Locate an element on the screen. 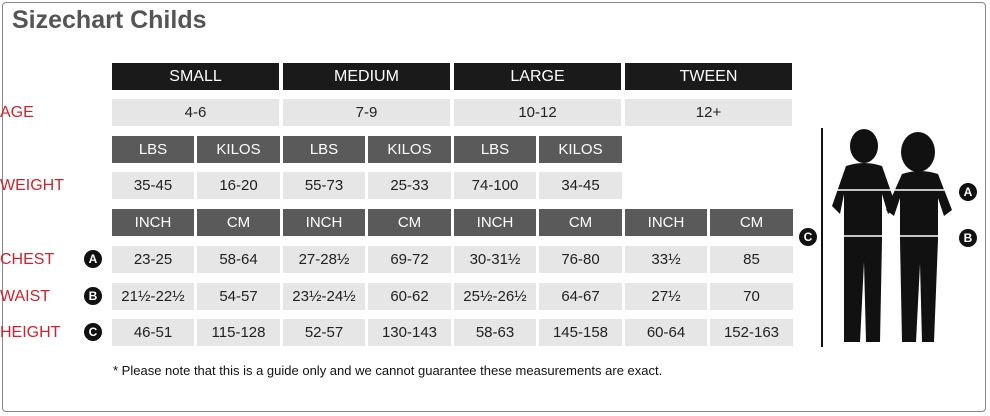 The width and height of the screenshot is (990, 416). measure-cell: 70 is located at coordinates (751, 296).